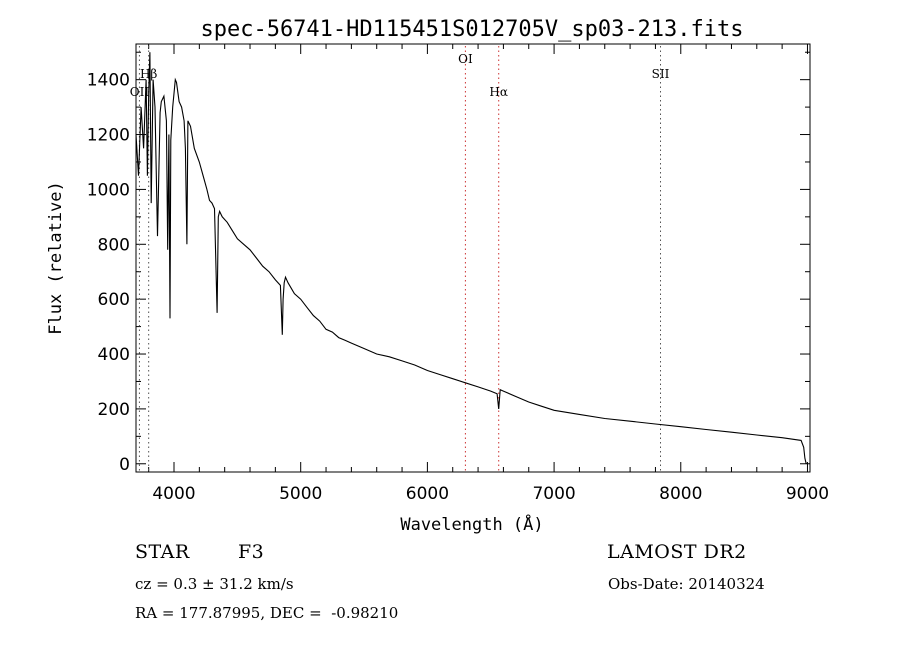 Image resolution: width=900 pixels, height=650 pixels. What do you see at coordinates (148, 74) in the screenshot?
I see `line-marker-label: Hβ` at bounding box center [148, 74].